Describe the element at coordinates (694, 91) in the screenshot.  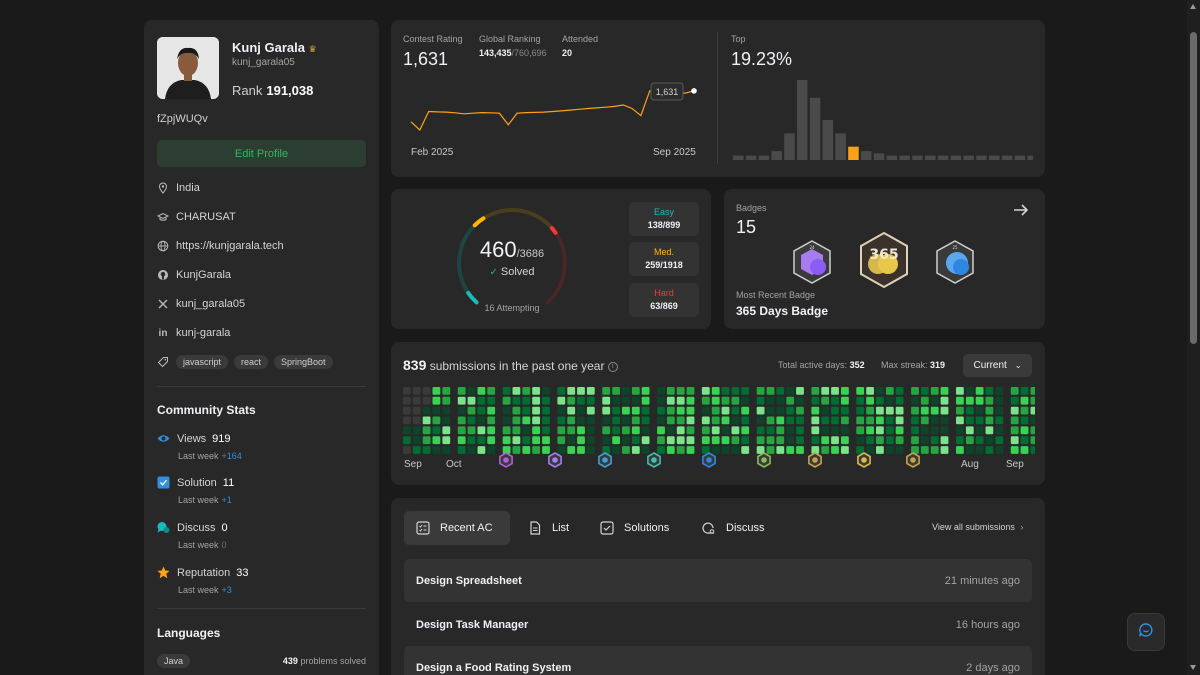
I see `rating-point-current` at that location.